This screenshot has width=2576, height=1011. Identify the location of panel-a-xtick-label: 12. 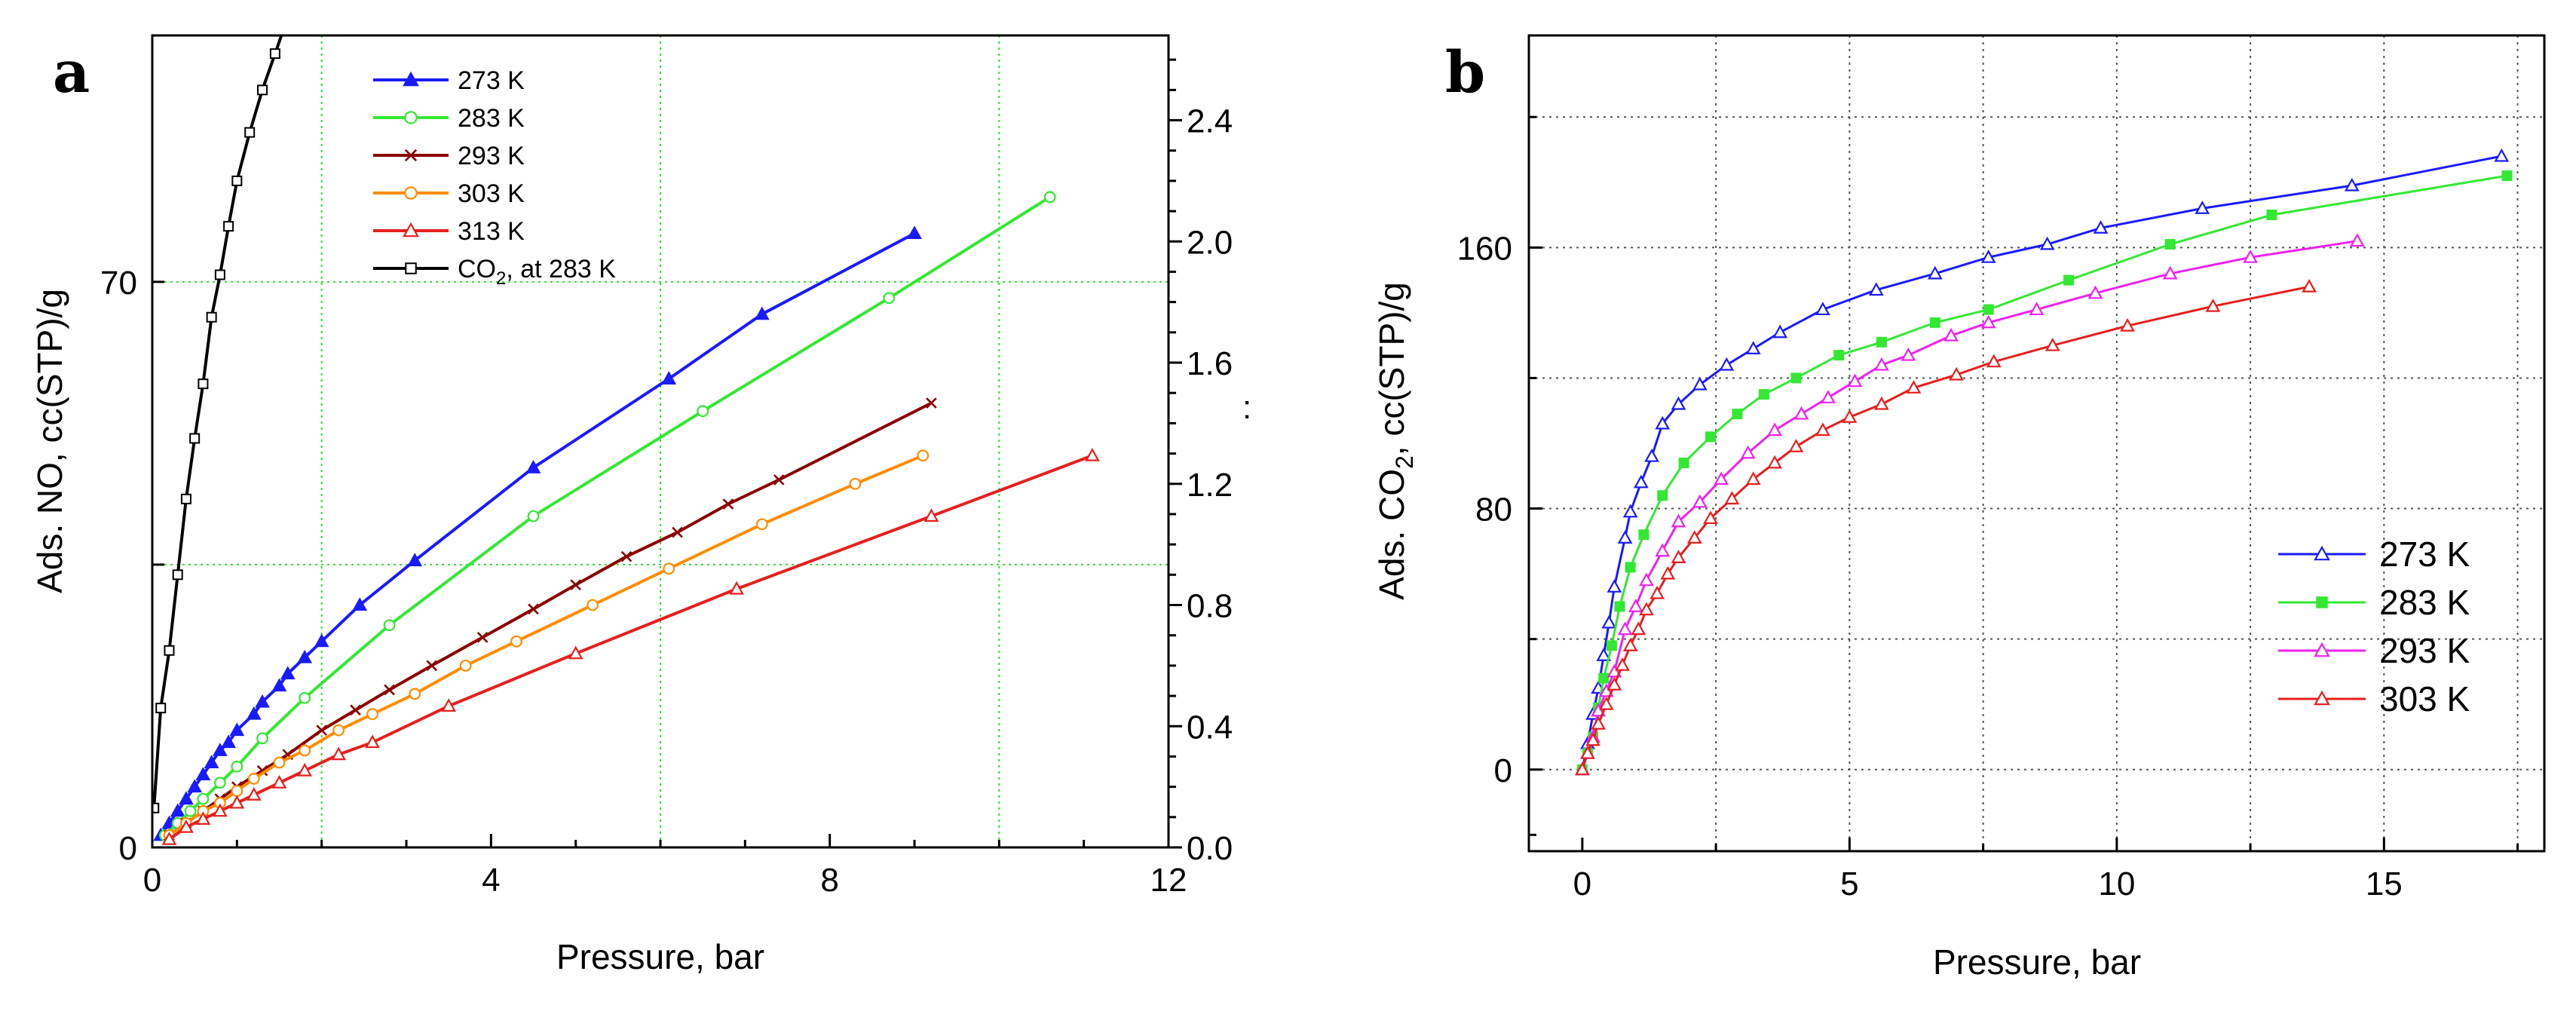
(1168, 880).